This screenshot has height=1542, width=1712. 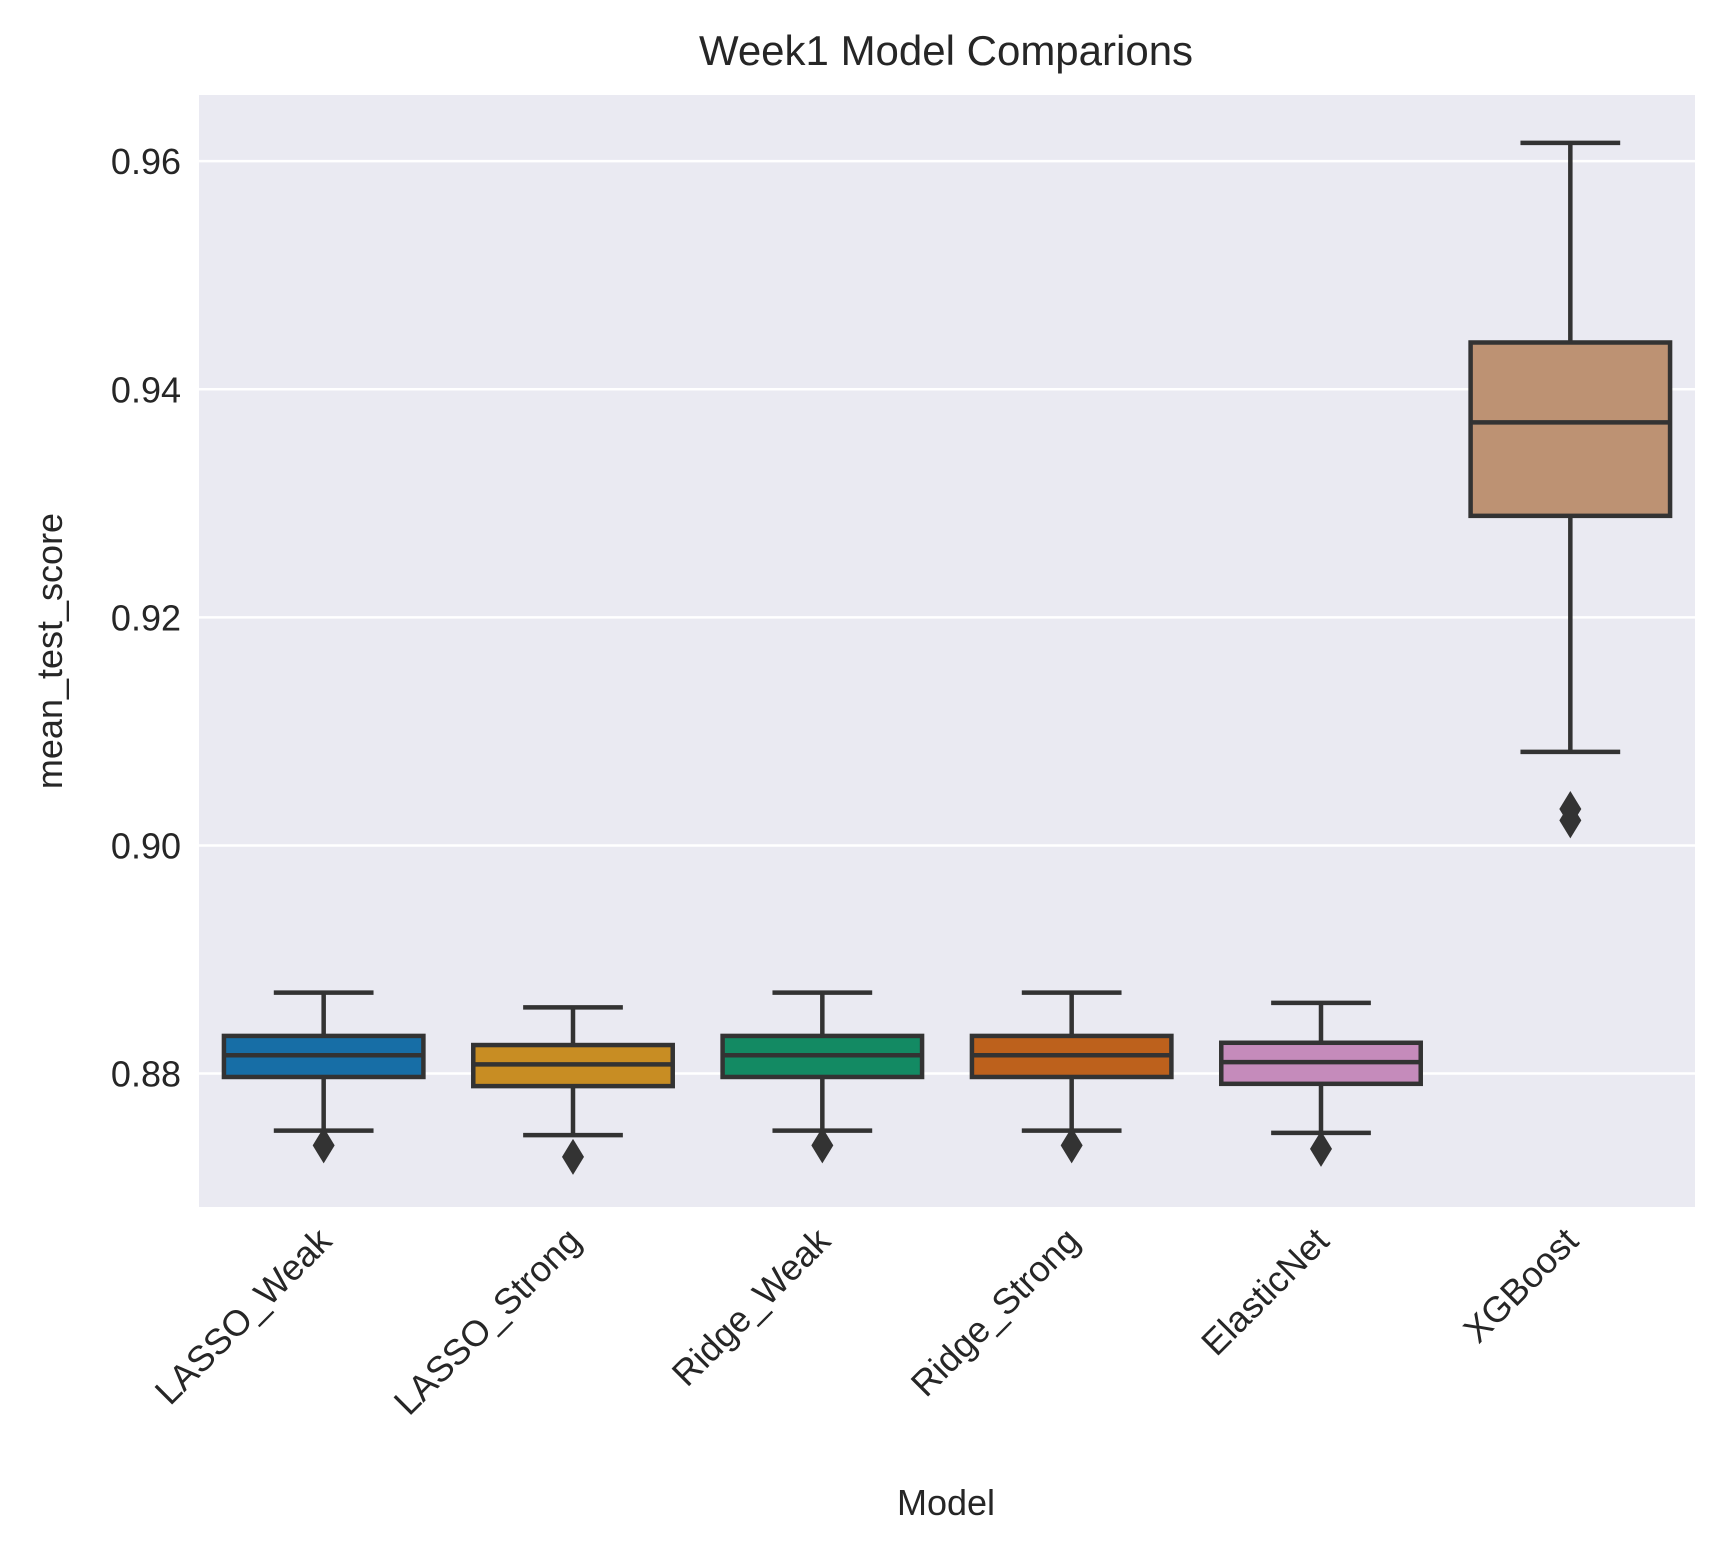 I want to click on box-ridge-strong, so click(x=1071, y=1077).